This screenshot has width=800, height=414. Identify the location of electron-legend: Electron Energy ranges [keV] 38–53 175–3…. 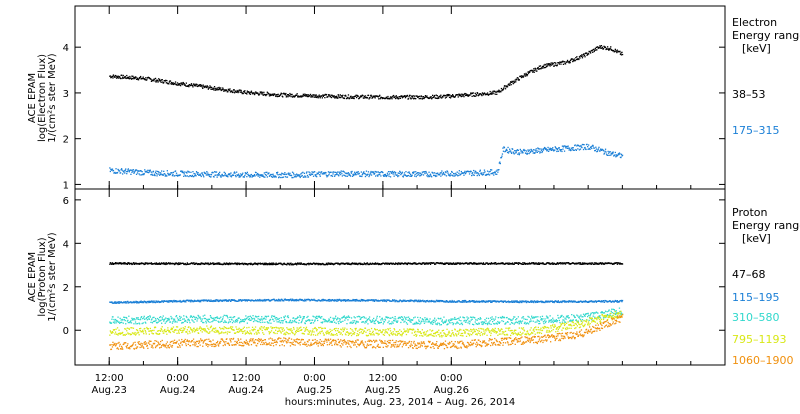
(766, 76).